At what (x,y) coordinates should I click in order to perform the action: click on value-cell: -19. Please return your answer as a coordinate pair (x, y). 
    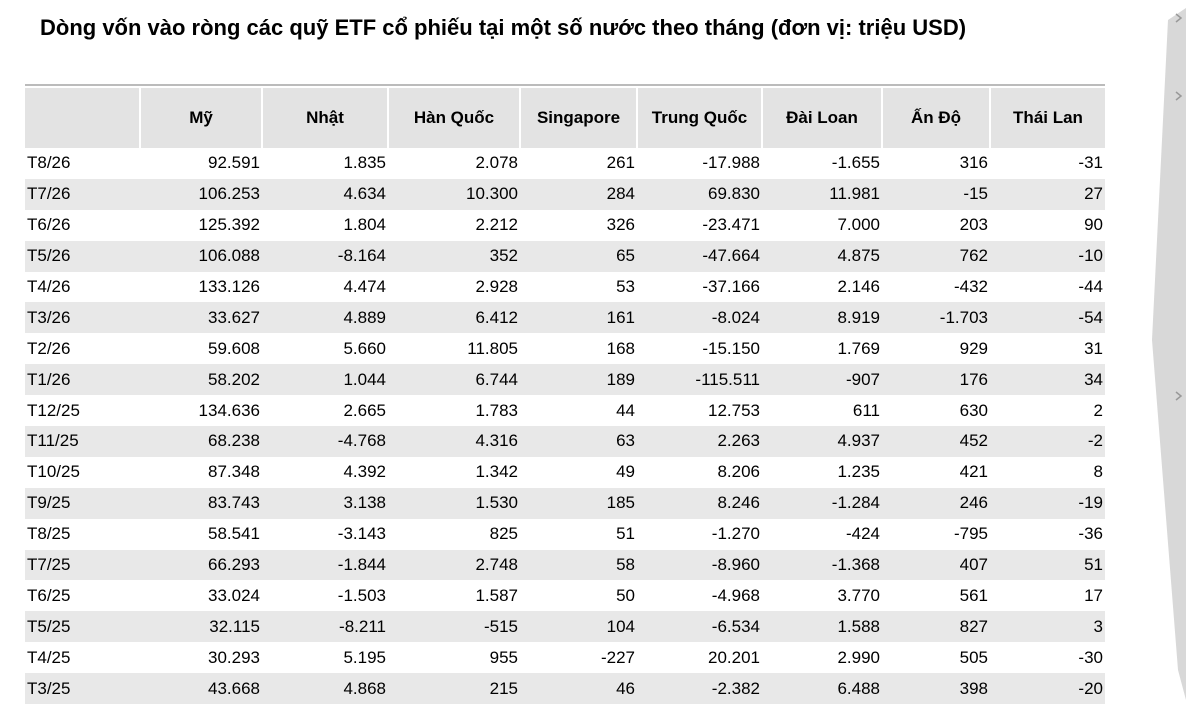
    Looking at the image, I should click on (1047, 503).